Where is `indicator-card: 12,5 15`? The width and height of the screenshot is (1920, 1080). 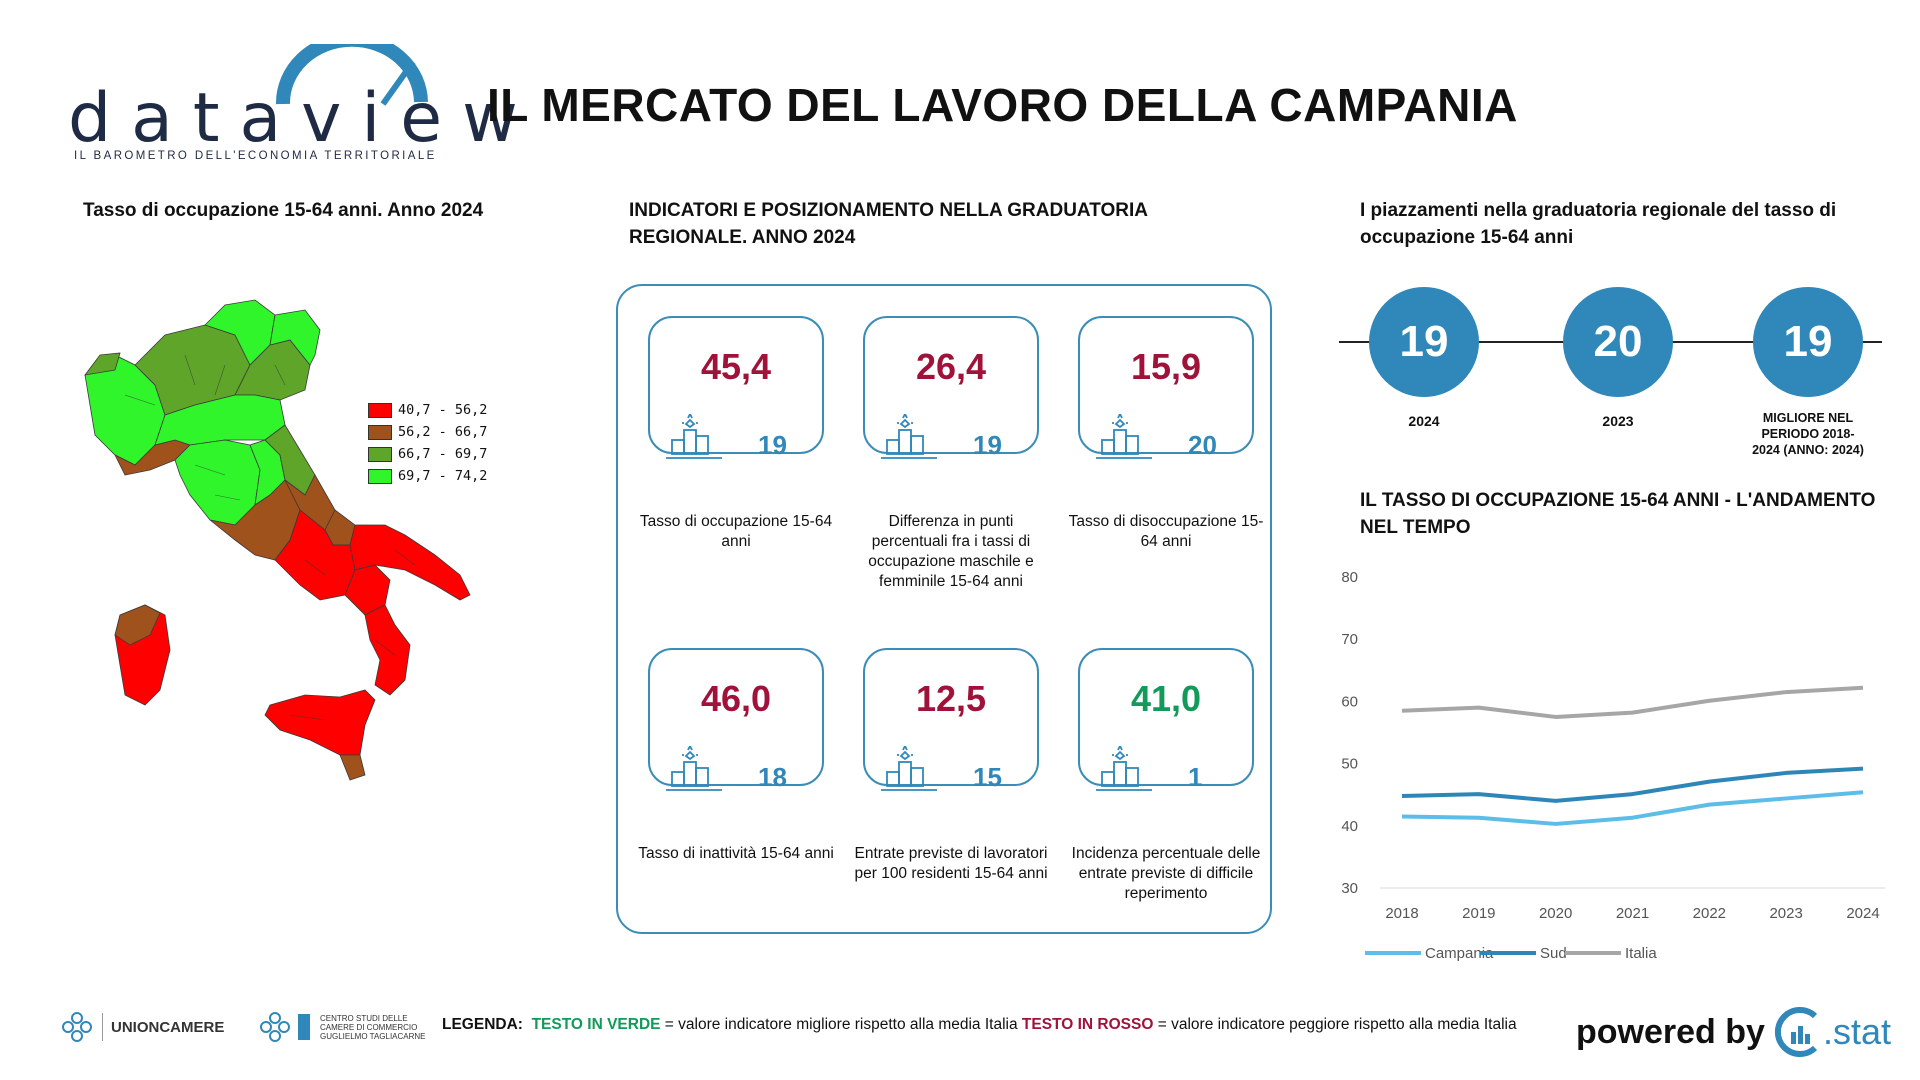 indicator-card: 12,5 15 is located at coordinates (951, 720).